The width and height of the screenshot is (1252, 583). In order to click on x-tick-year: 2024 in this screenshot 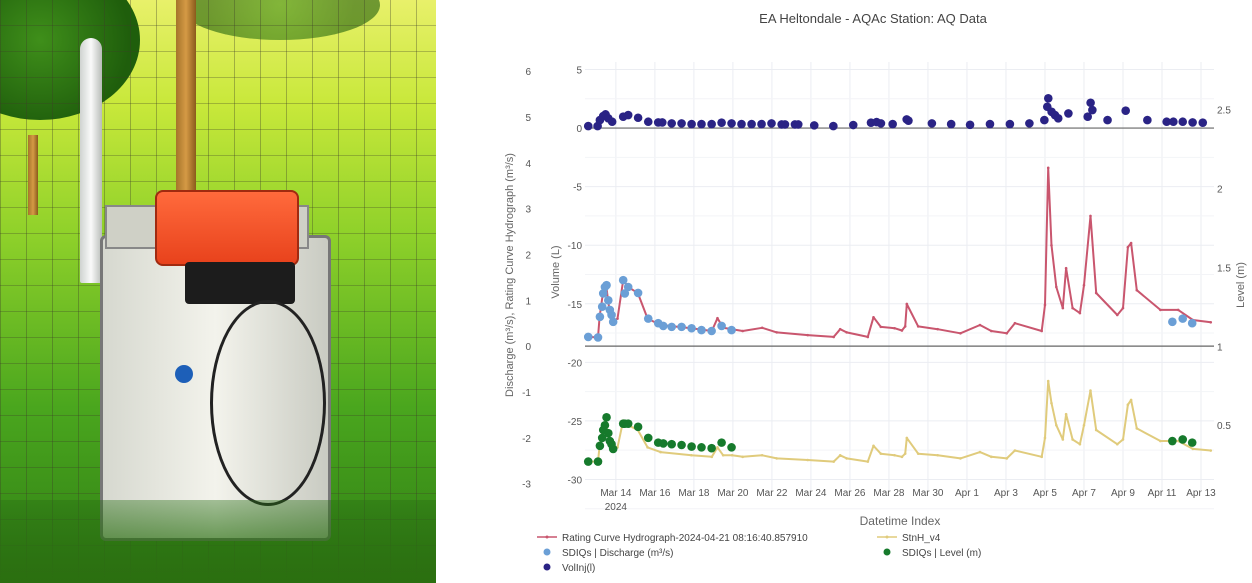, I will do `click(616, 507)`.